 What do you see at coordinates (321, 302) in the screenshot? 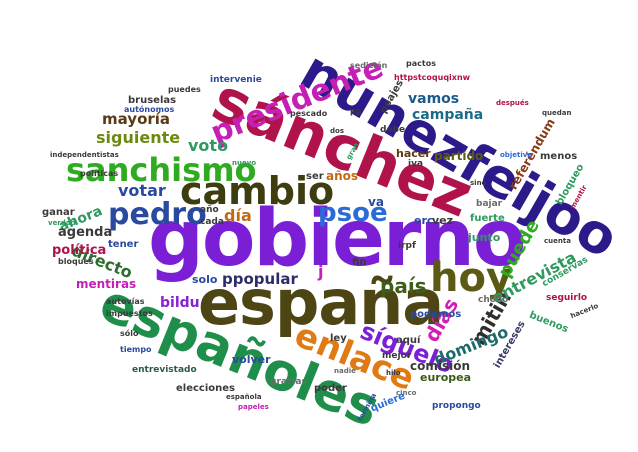
I see `word-espana: españa` at bounding box center [321, 302].